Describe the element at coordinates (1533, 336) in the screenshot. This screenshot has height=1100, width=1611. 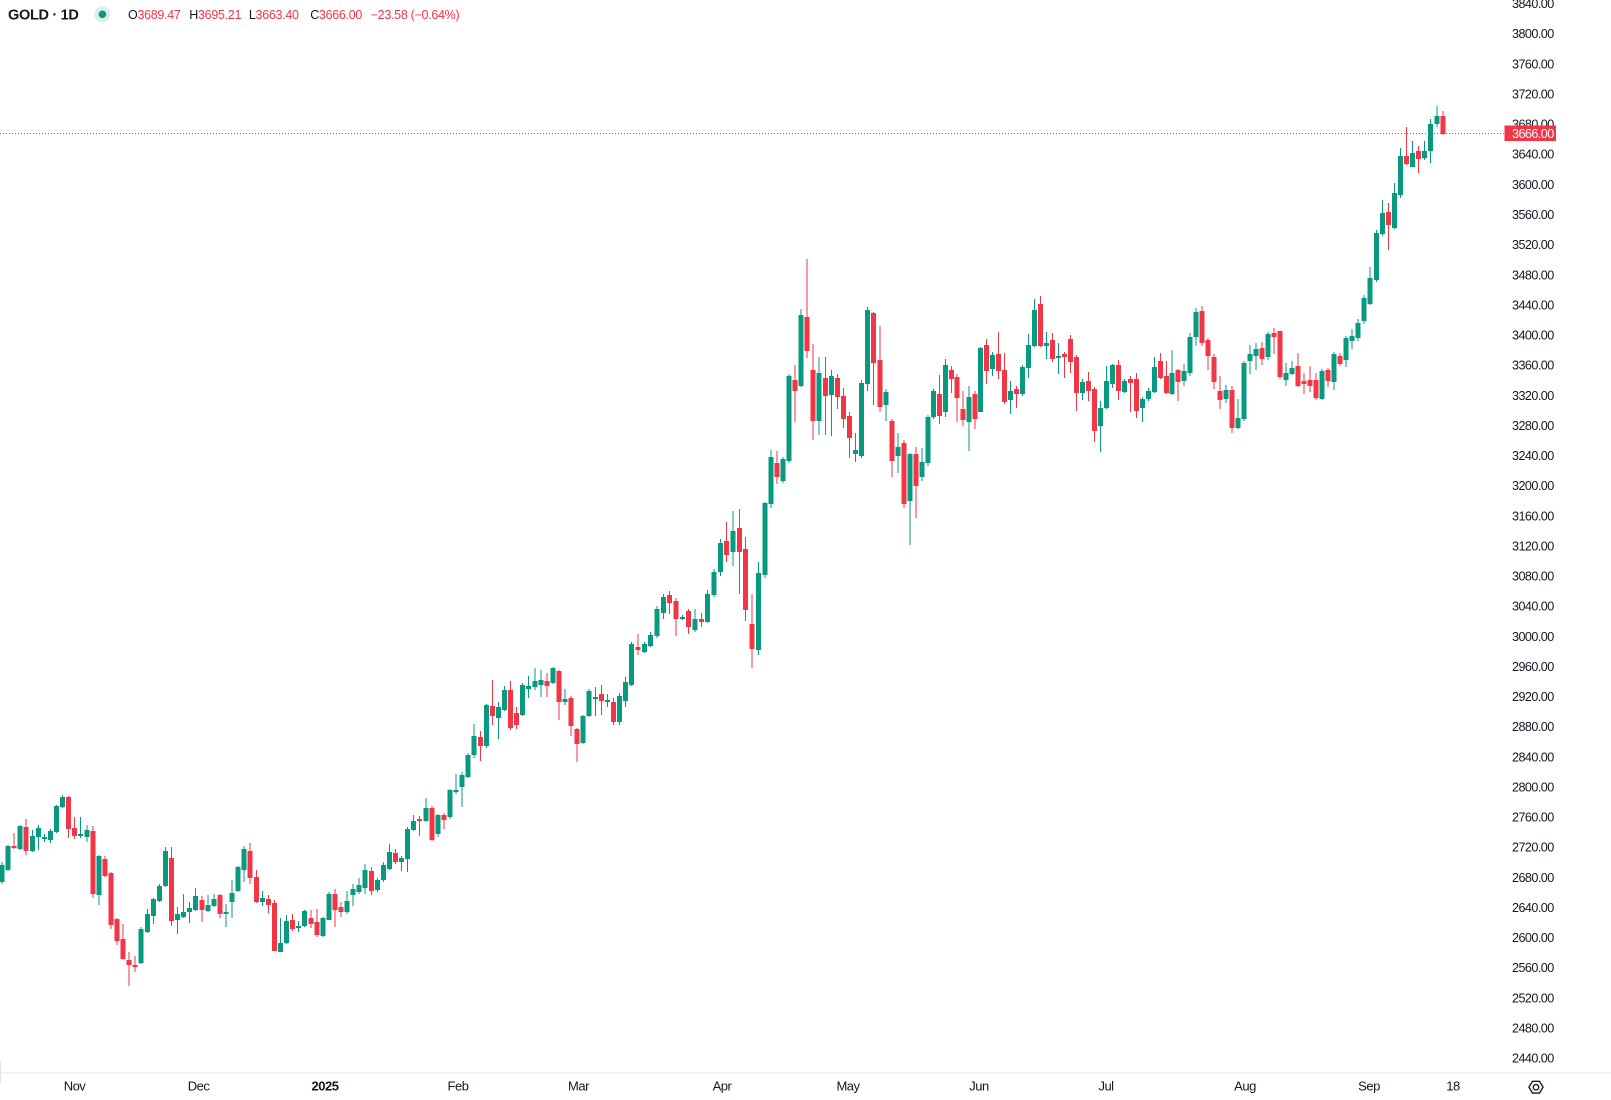
I see `svg-text: 3400.00` at that location.